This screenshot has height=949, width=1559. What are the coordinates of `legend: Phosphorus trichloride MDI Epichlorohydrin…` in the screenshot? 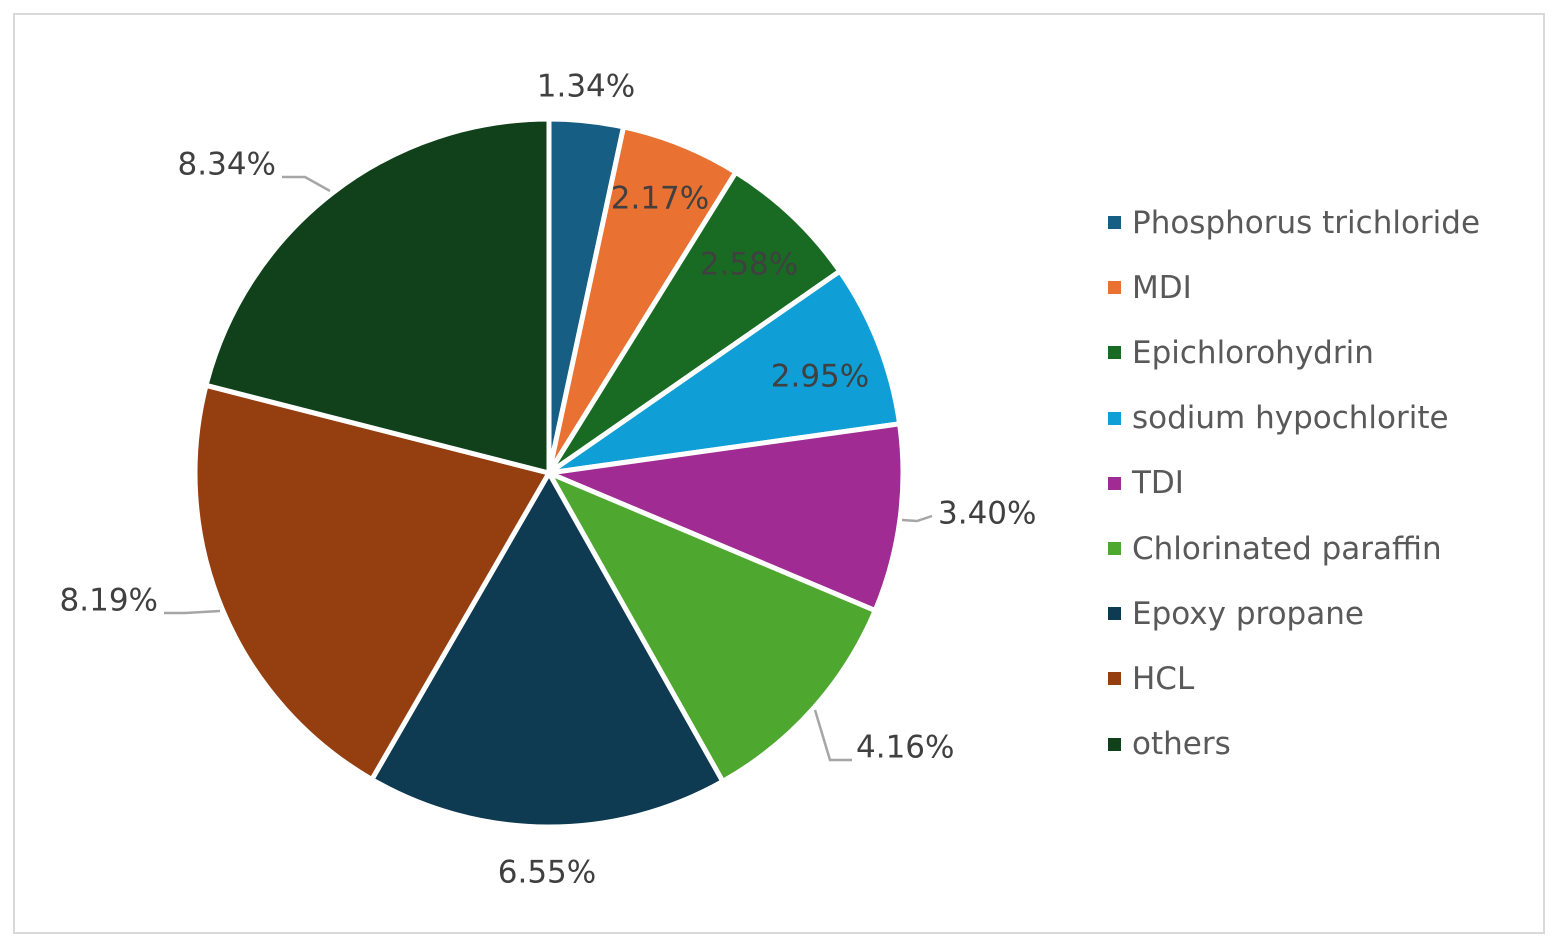 It's located at (1294, 483).